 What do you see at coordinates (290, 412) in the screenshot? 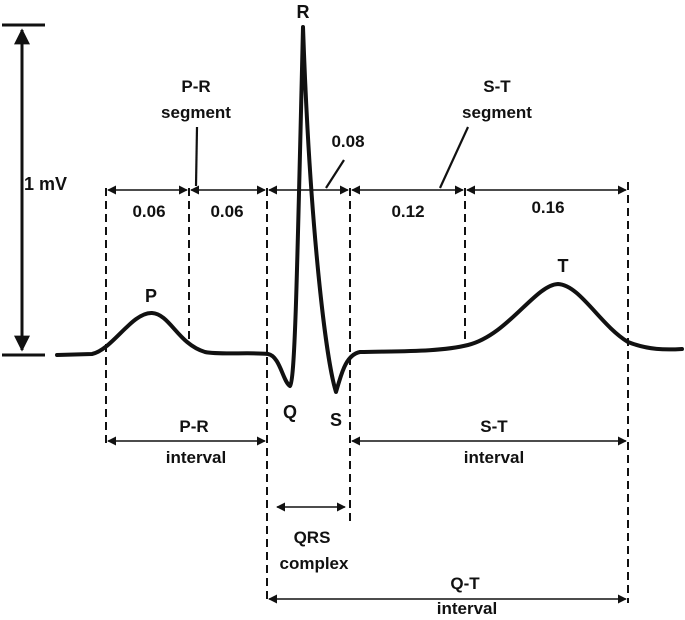
I see `wave-label-q: Q` at bounding box center [290, 412].